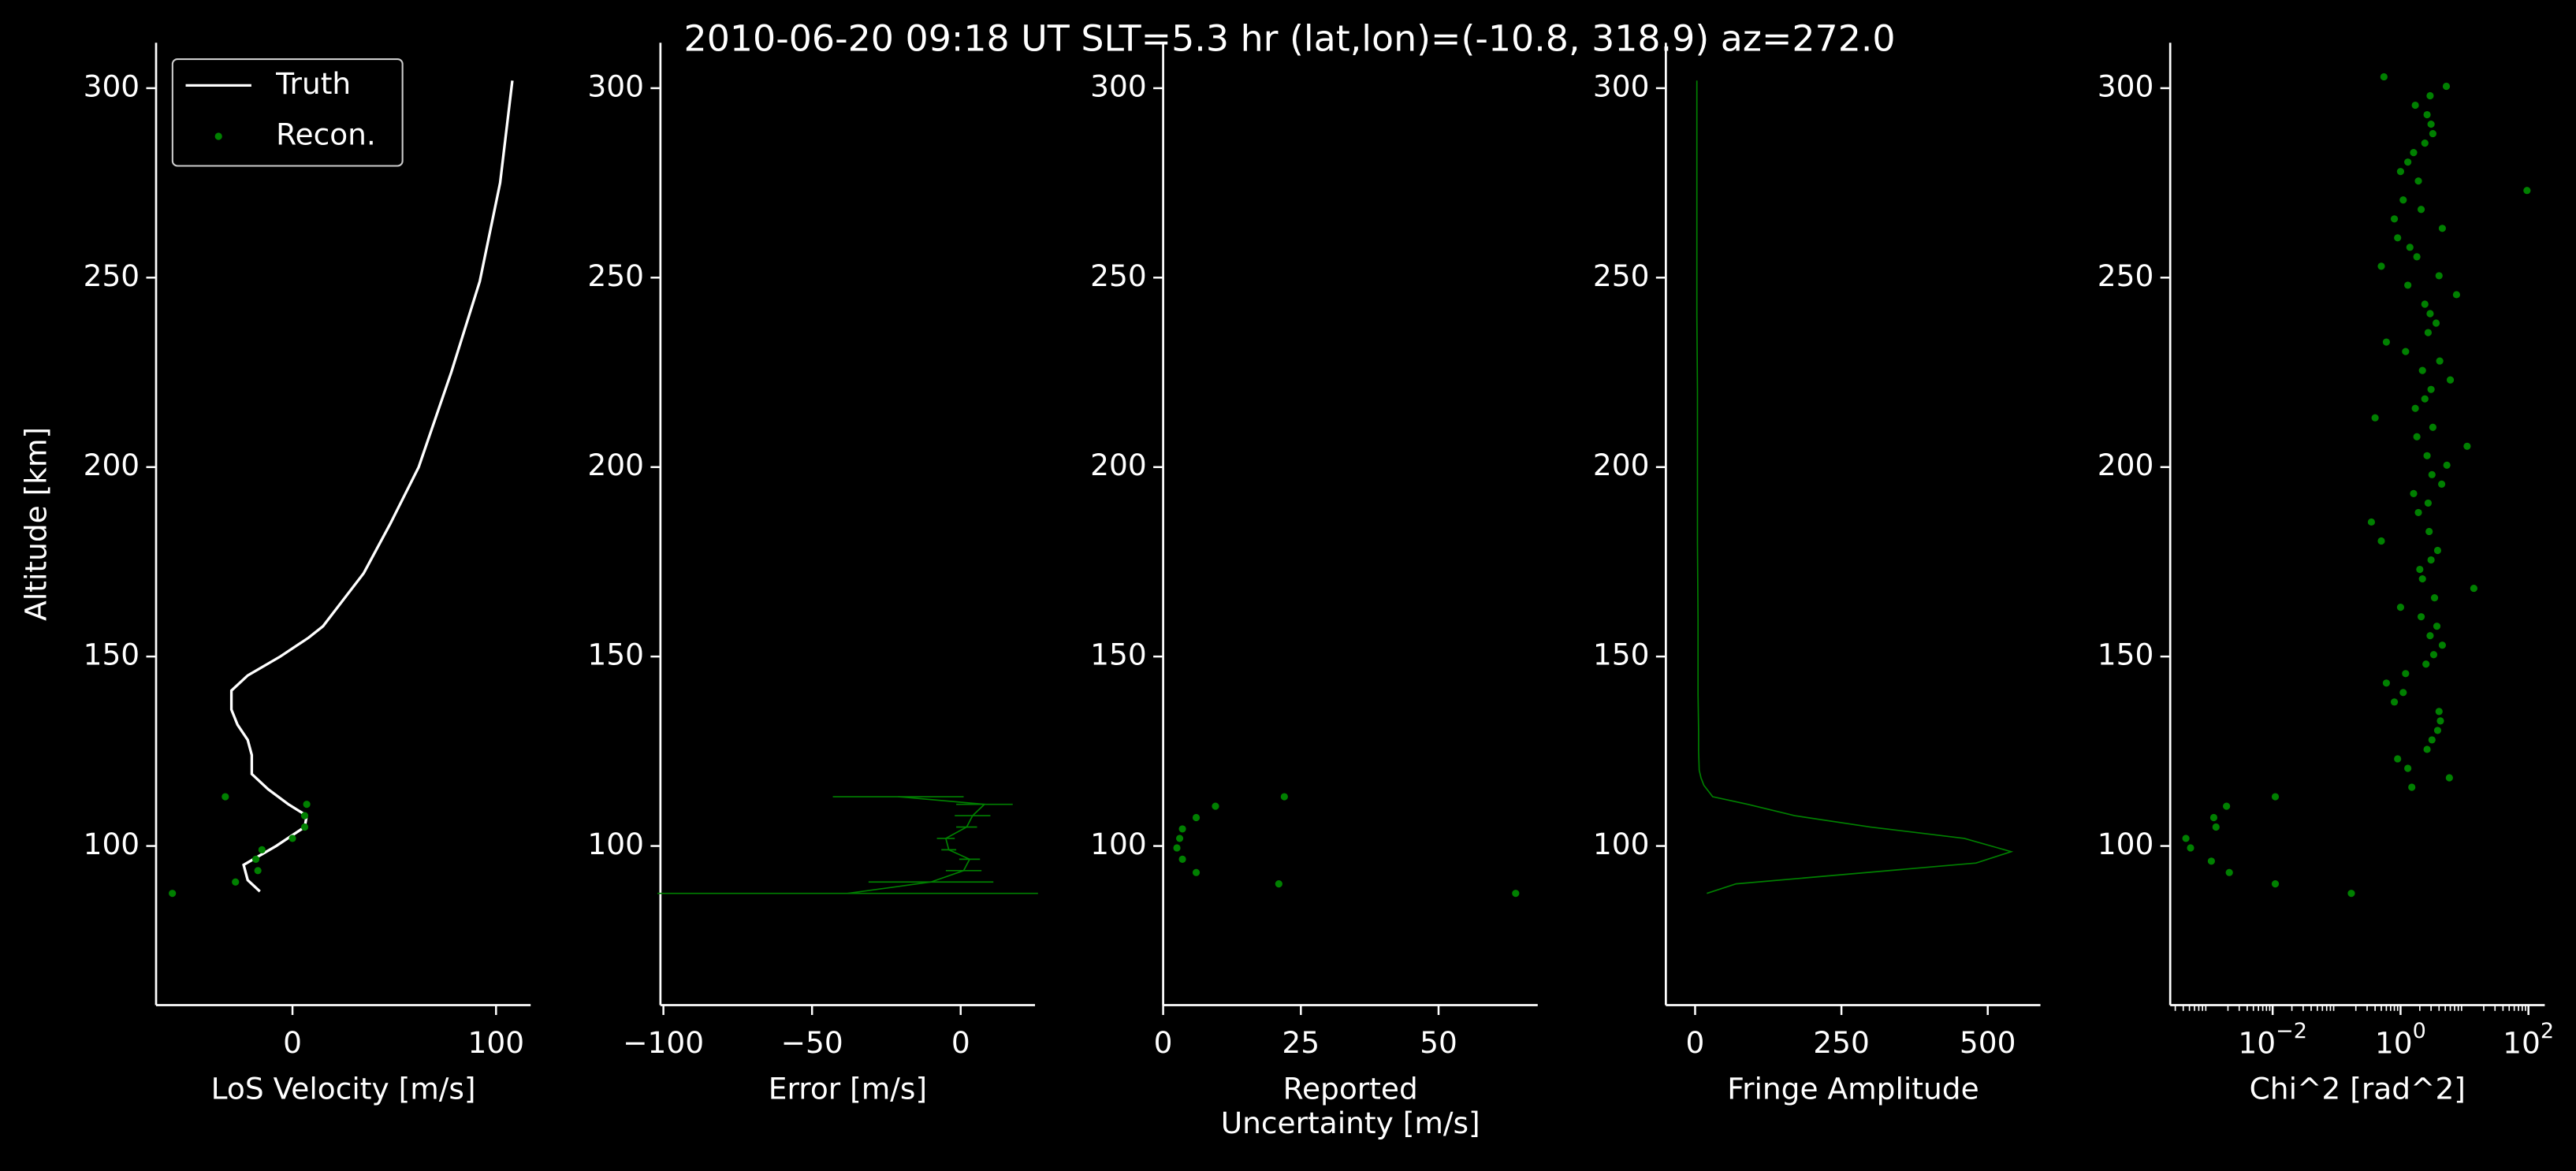  What do you see at coordinates (2257, 1042) in the screenshot?
I see `x-tick-base: 10` at bounding box center [2257, 1042].